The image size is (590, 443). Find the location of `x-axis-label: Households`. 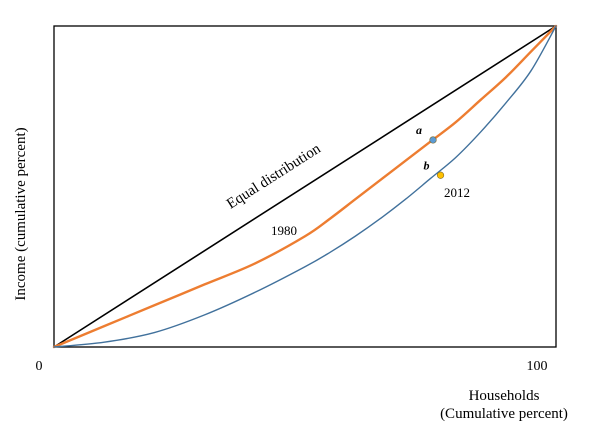

x-axis-label: Households is located at coordinates (504, 396).